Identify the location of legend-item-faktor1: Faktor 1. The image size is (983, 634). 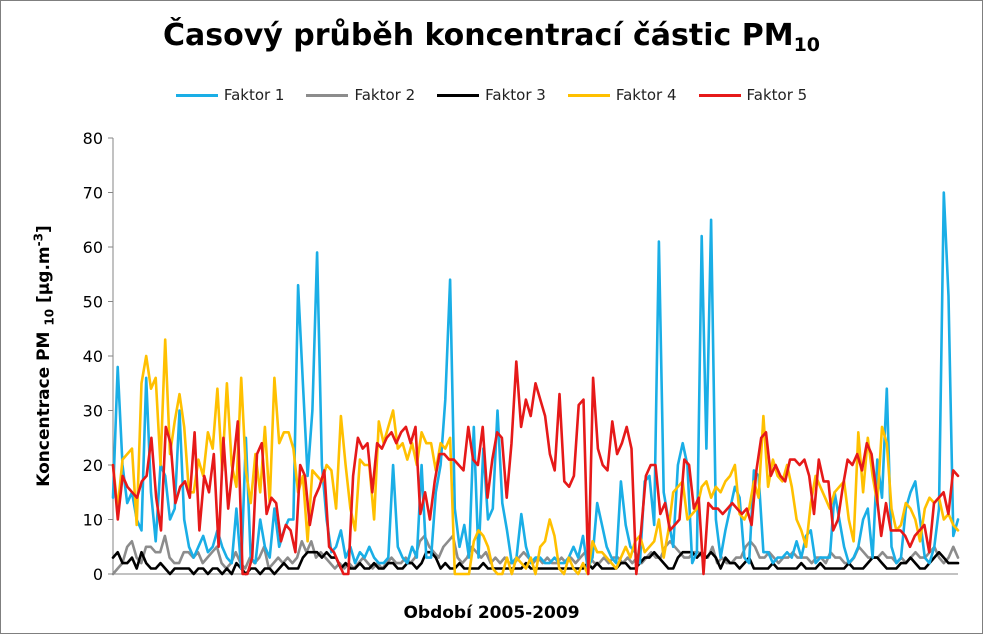
(230, 95).